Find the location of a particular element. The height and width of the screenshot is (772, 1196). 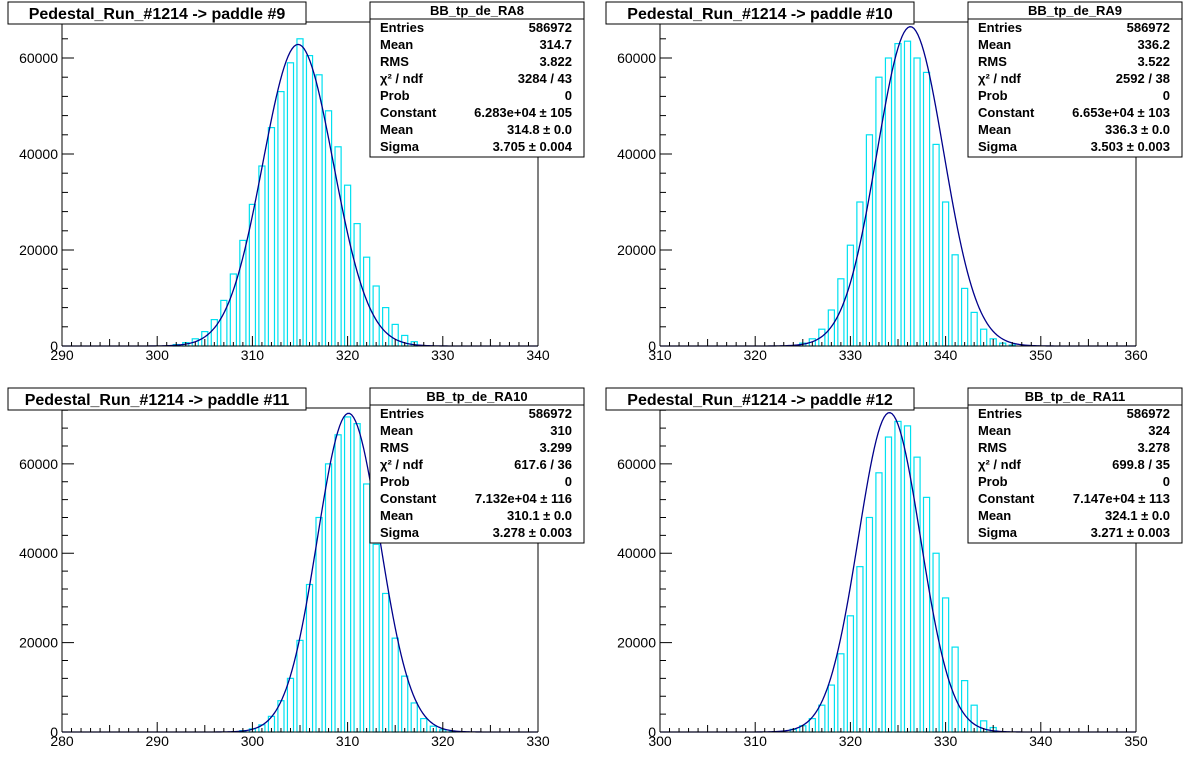

stats-value: 336.3 ± 0.0 is located at coordinates (1137, 129).